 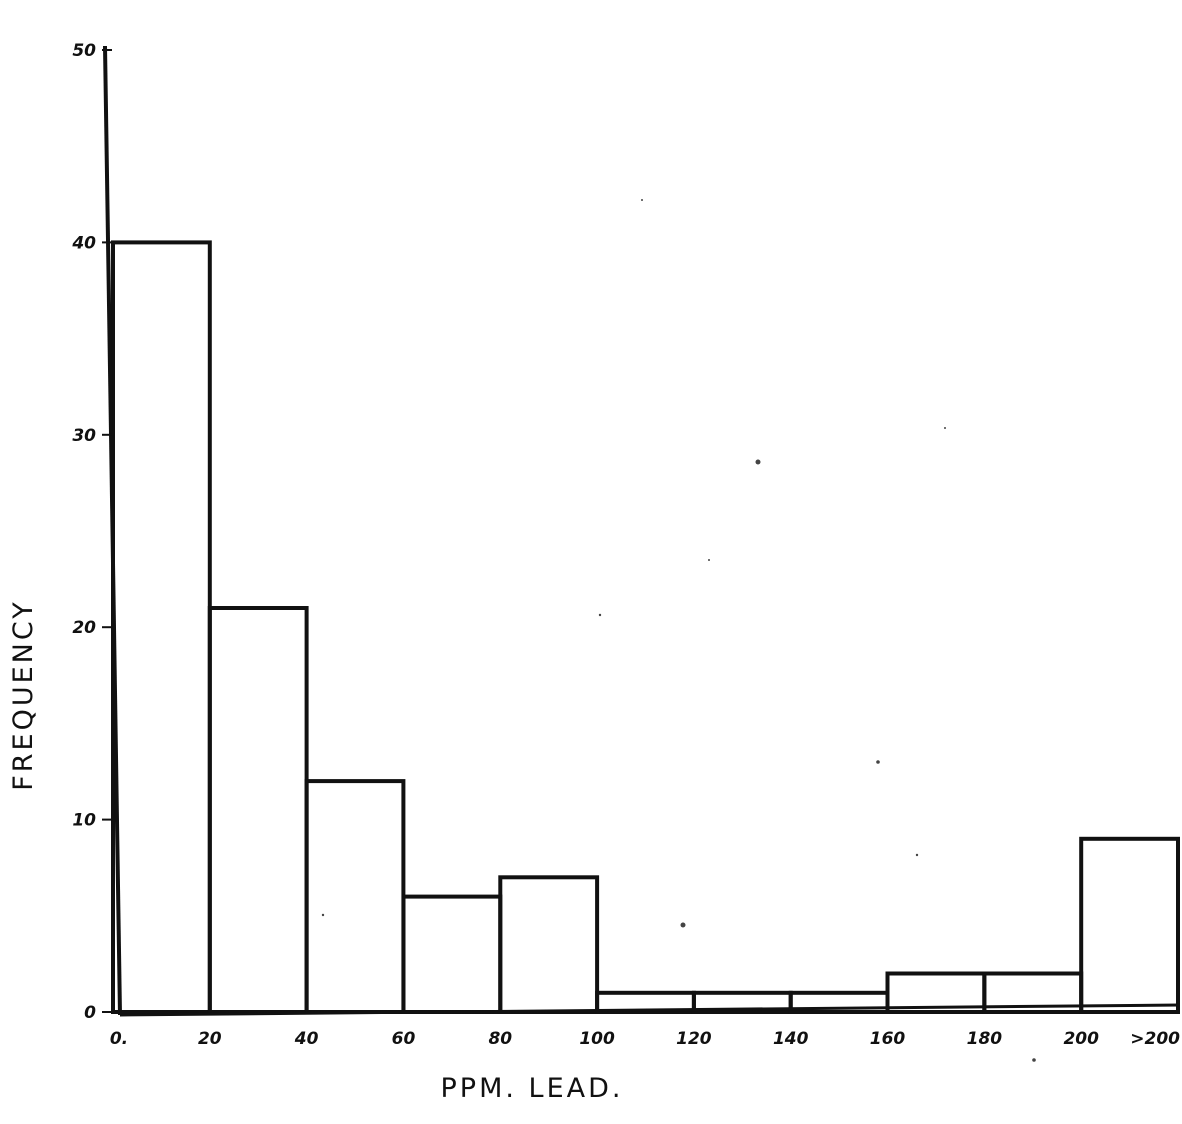 I want to click on x-tick-label: 120, so click(x=694, y=1039).